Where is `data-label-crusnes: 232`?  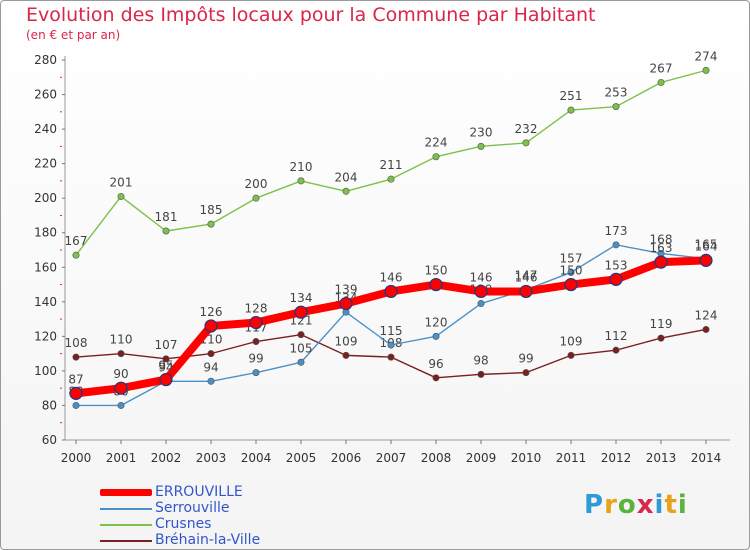
data-label-crusnes: 232 is located at coordinates (526, 129).